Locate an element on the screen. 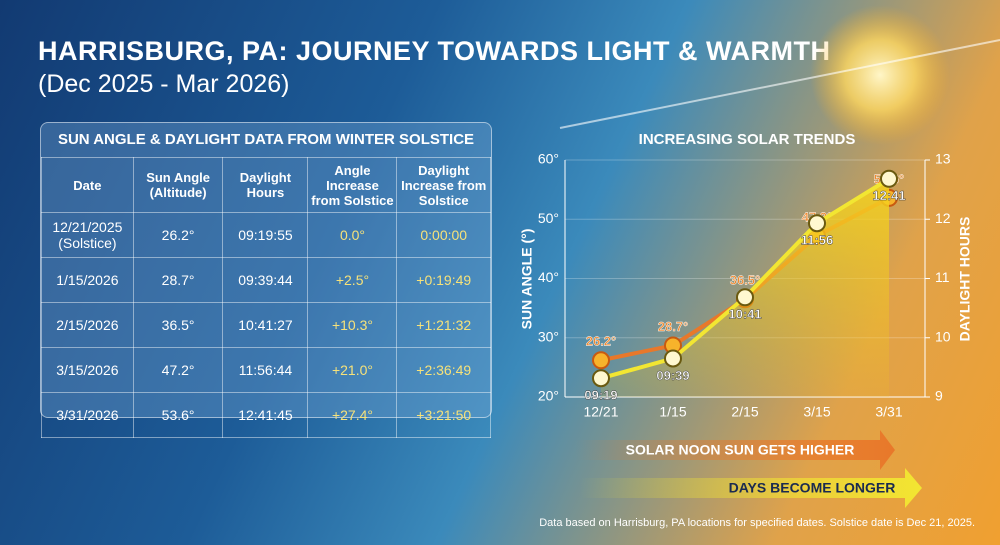 This screenshot has width=1000, height=545. table-cell: +10.3° is located at coordinates (352, 325).